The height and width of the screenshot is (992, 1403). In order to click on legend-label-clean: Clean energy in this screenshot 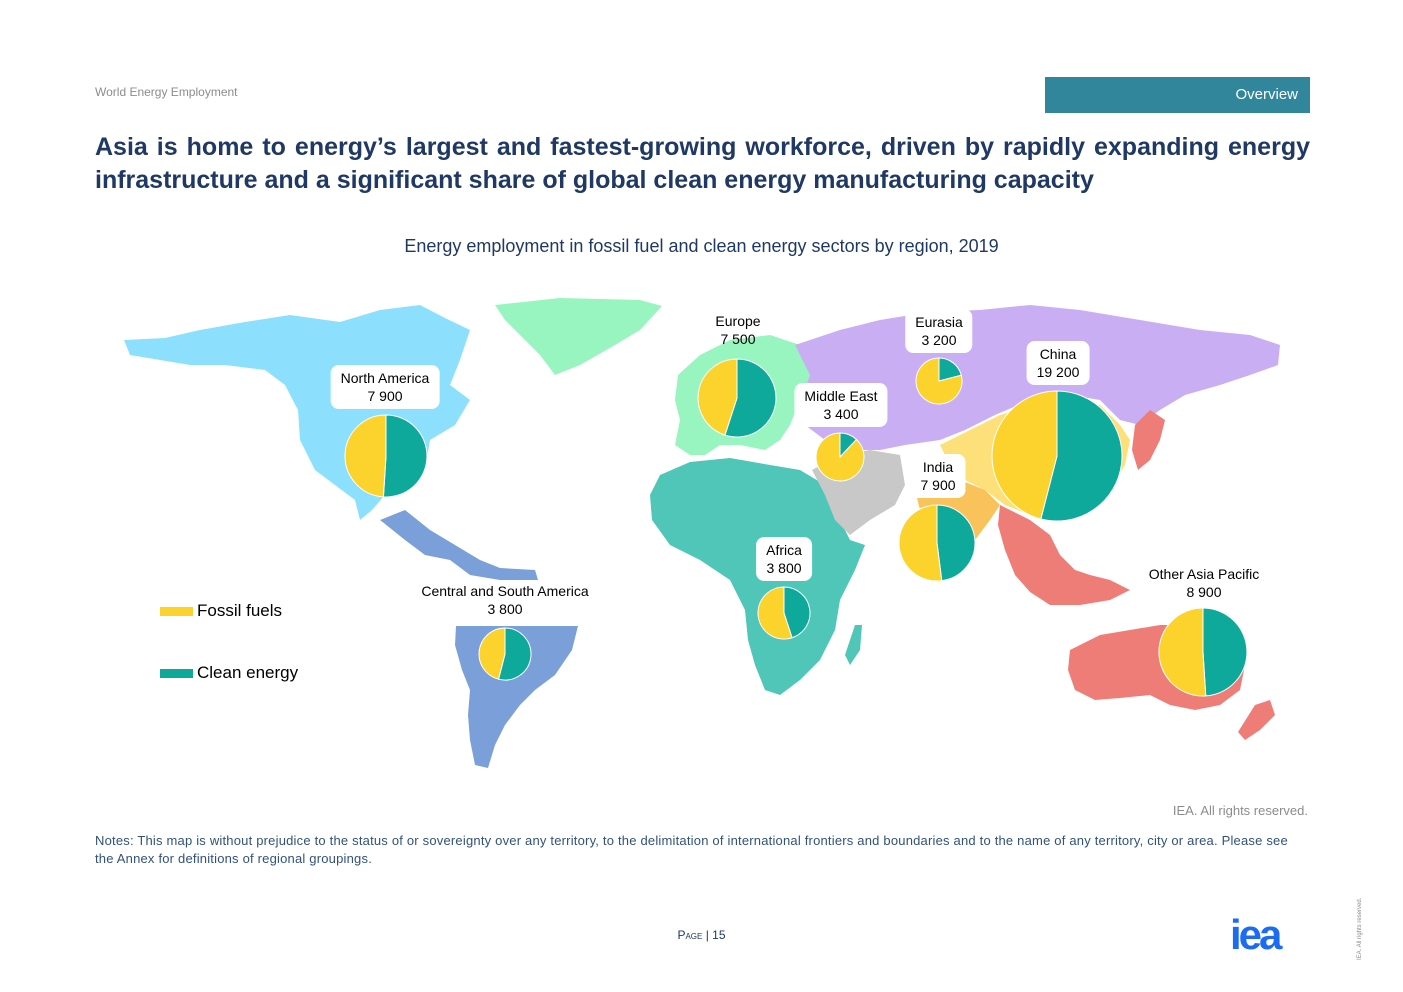, I will do `click(248, 672)`.